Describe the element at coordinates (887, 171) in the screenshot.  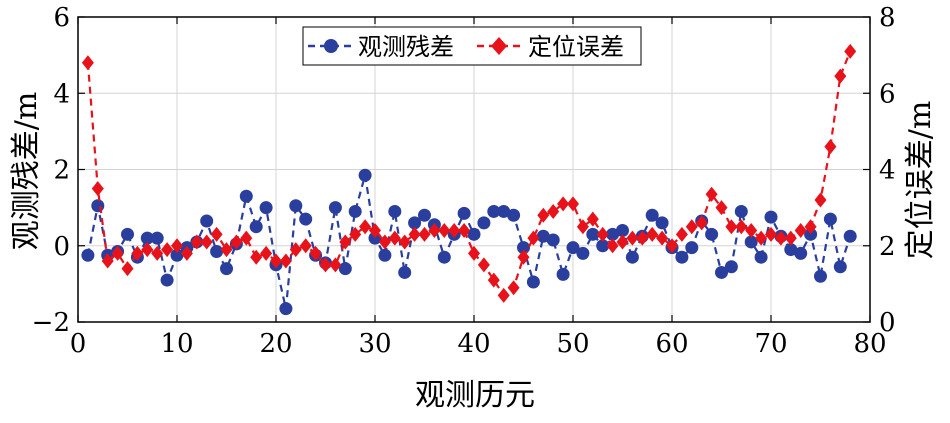
I see `y-right-tick-label: 4` at that location.